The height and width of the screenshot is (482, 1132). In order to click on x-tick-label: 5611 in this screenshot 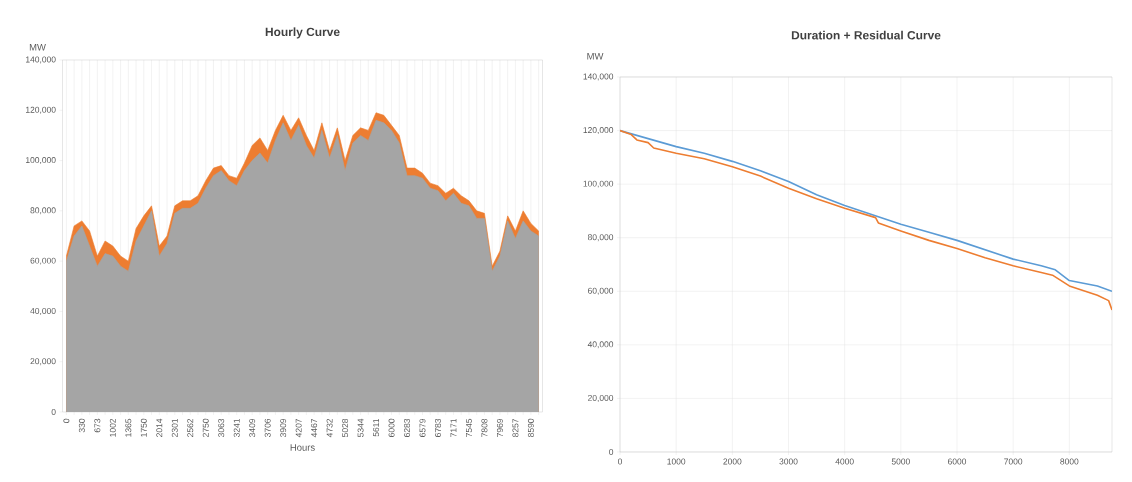, I will do `click(376, 427)`.